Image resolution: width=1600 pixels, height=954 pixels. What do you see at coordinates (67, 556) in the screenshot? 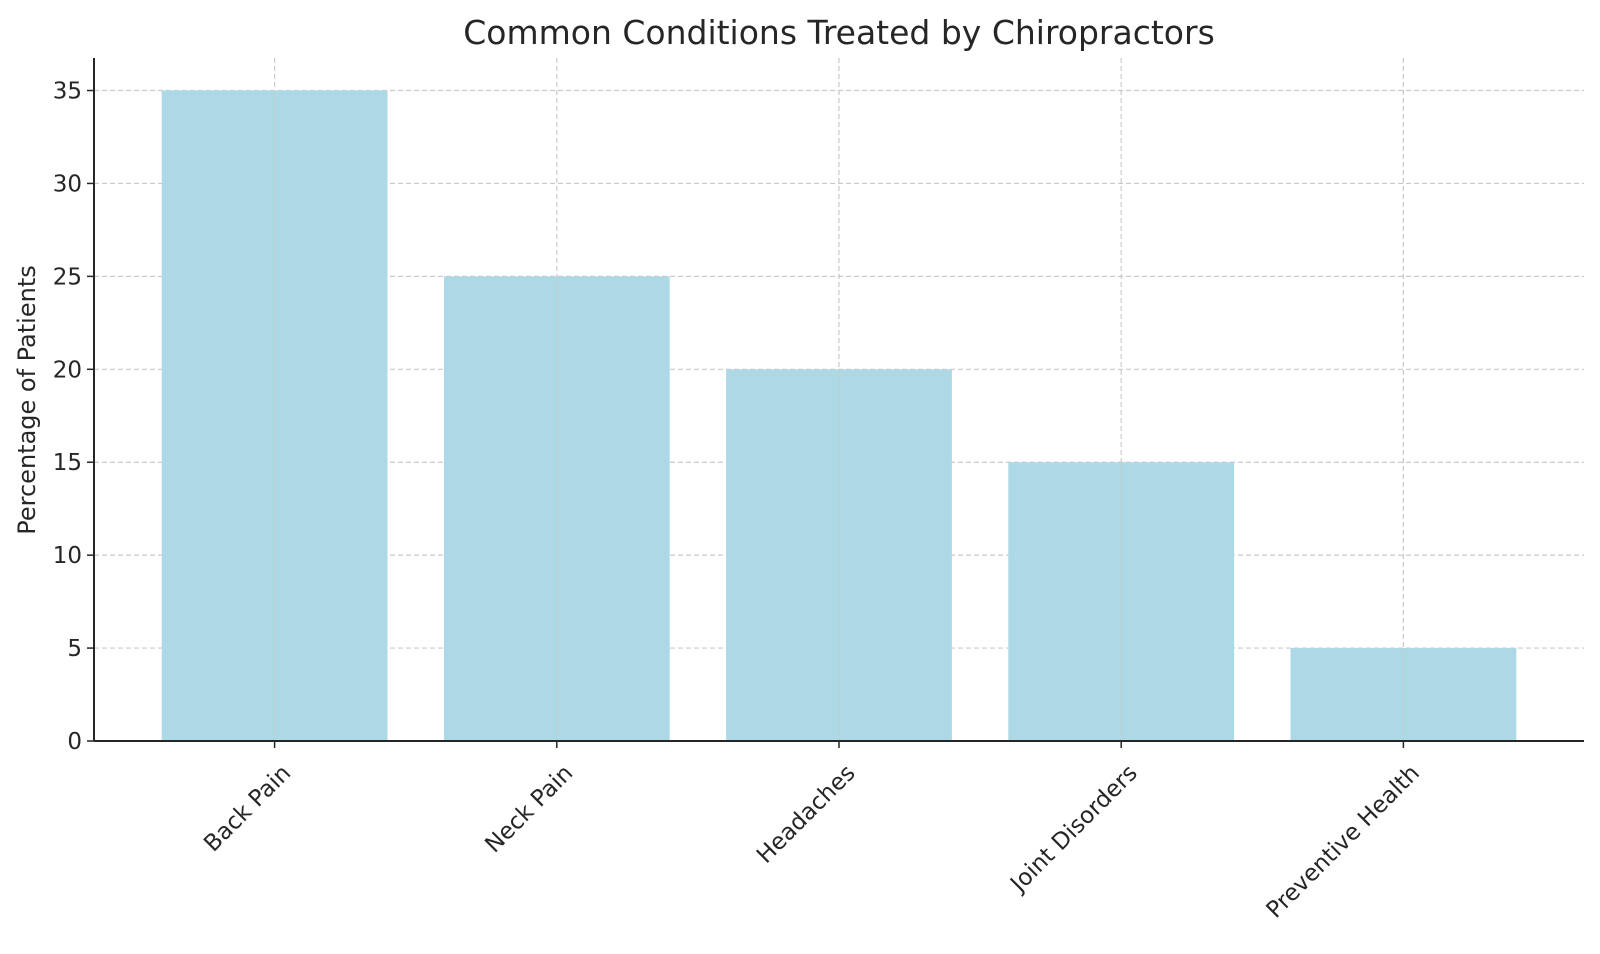
I see `y-tick-label: 10` at bounding box center [67, 556].